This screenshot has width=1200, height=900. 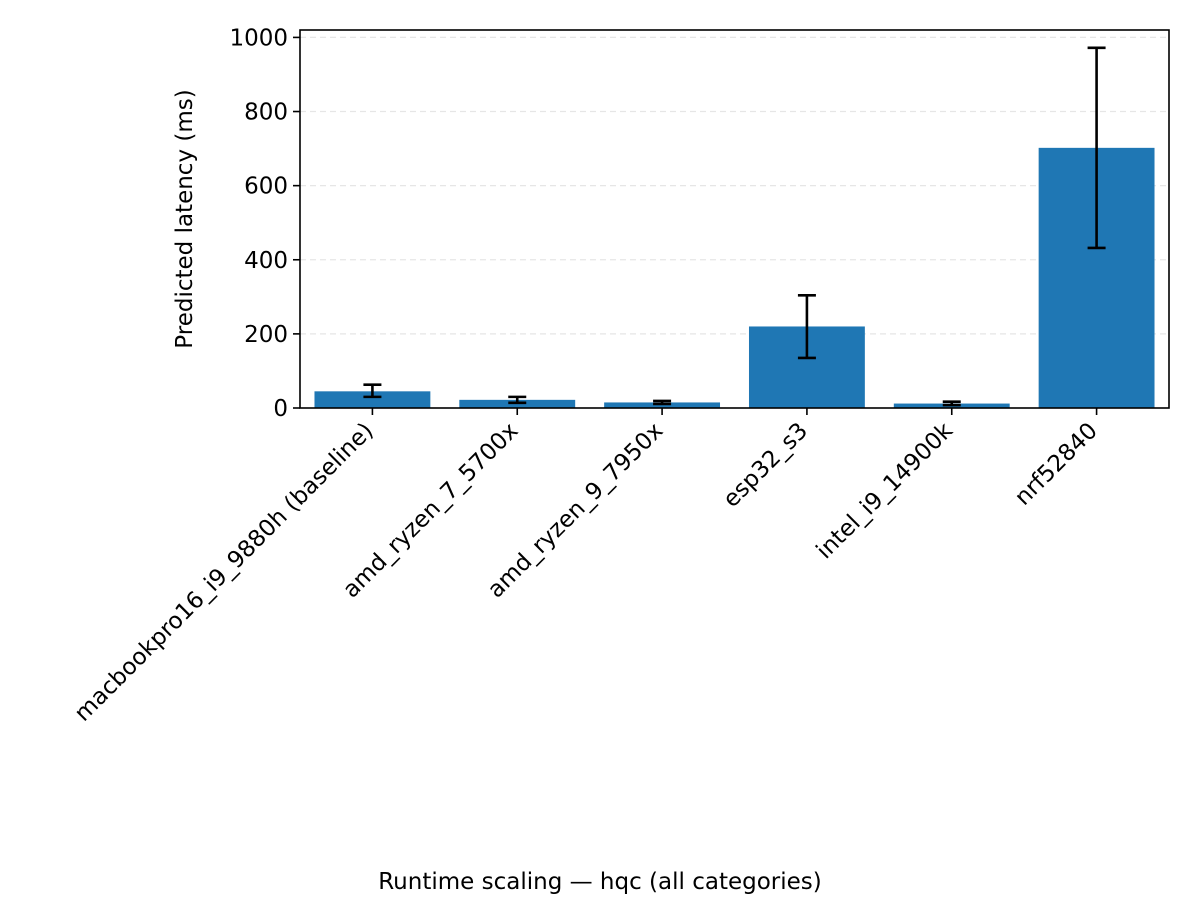 I want to click on y-tick-label: 1000, so click(x=258, y=38).